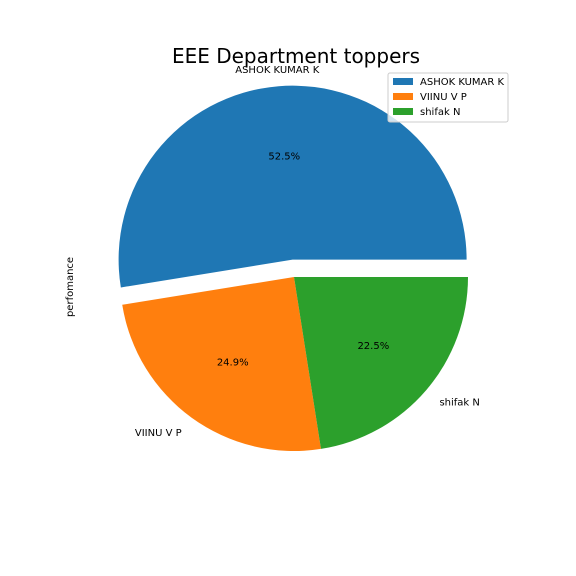  What do you see at coordinates (233, 363) in the screenshot?
I see `pct-label-viinu-v-p: 24.9%` at bounding box center [233, 363].